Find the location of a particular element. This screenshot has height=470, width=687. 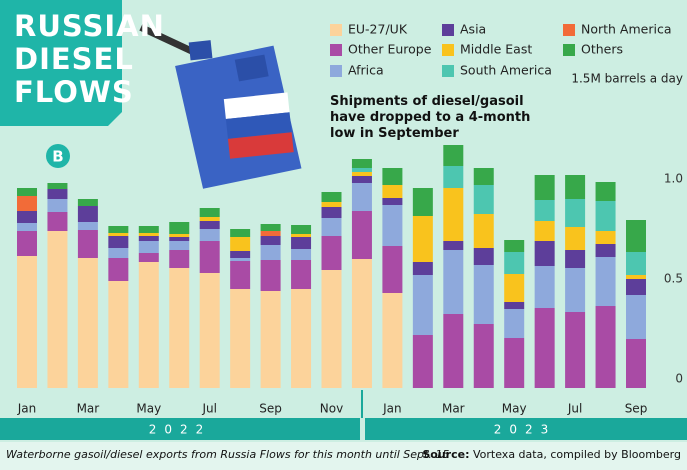

logo-circle is located at coordinates (58, 156).